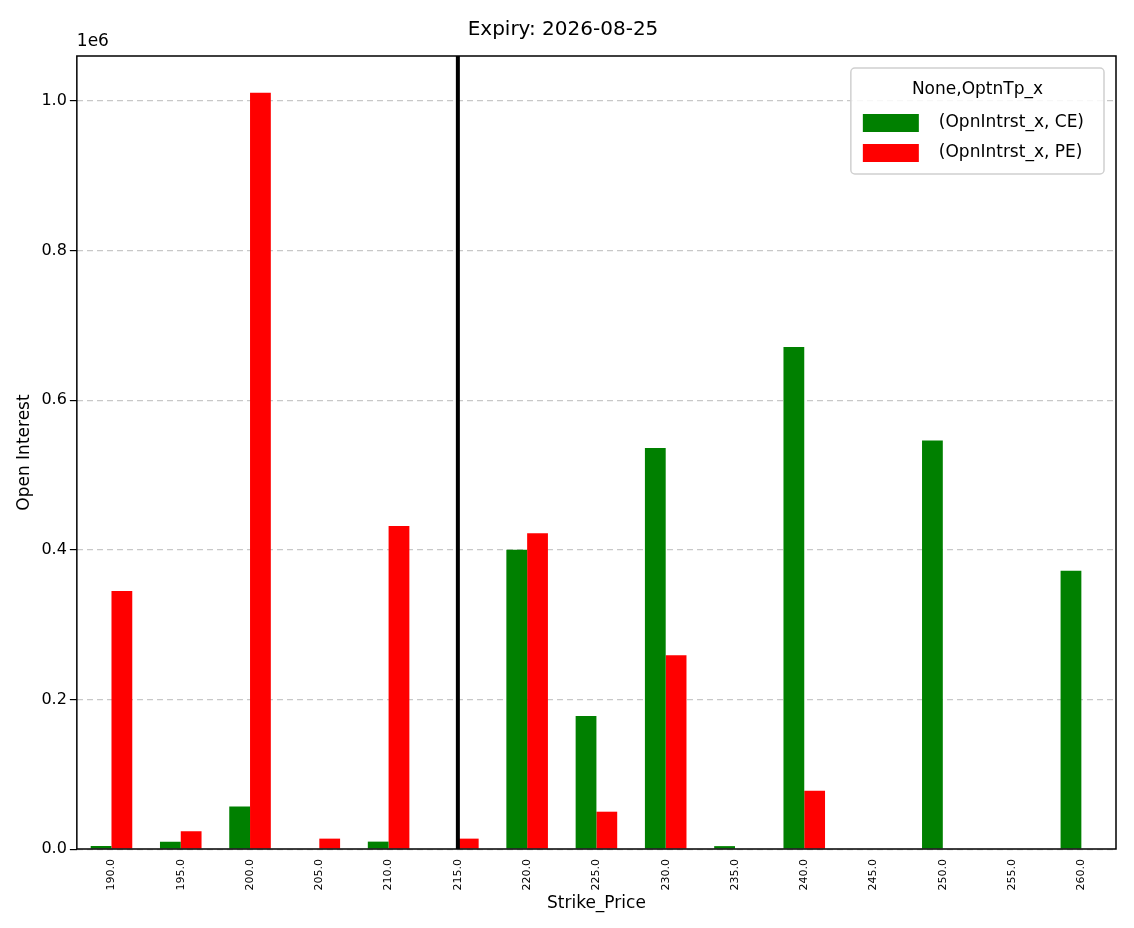 Image resolution: width=1134 pixels, height=928 pixels. What do you see at coordinates (527, 875) in the screenshot?
I see `x-tick-label: 220.0` at bounding box center [527, 875].